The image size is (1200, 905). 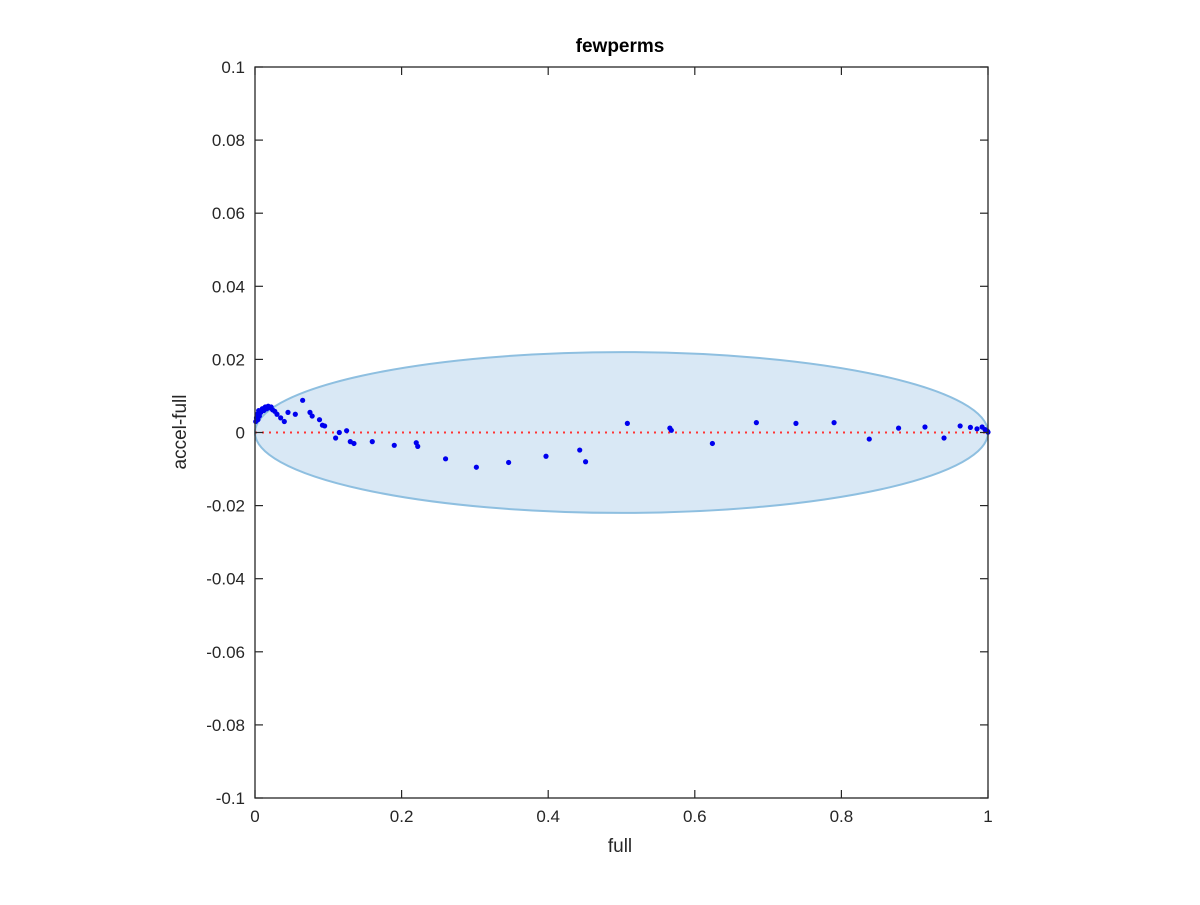 What do you see at coordinates (233, 67) in the screenshot?
I see `y-tick-label: 0.1` at bounding box center [233, 67].